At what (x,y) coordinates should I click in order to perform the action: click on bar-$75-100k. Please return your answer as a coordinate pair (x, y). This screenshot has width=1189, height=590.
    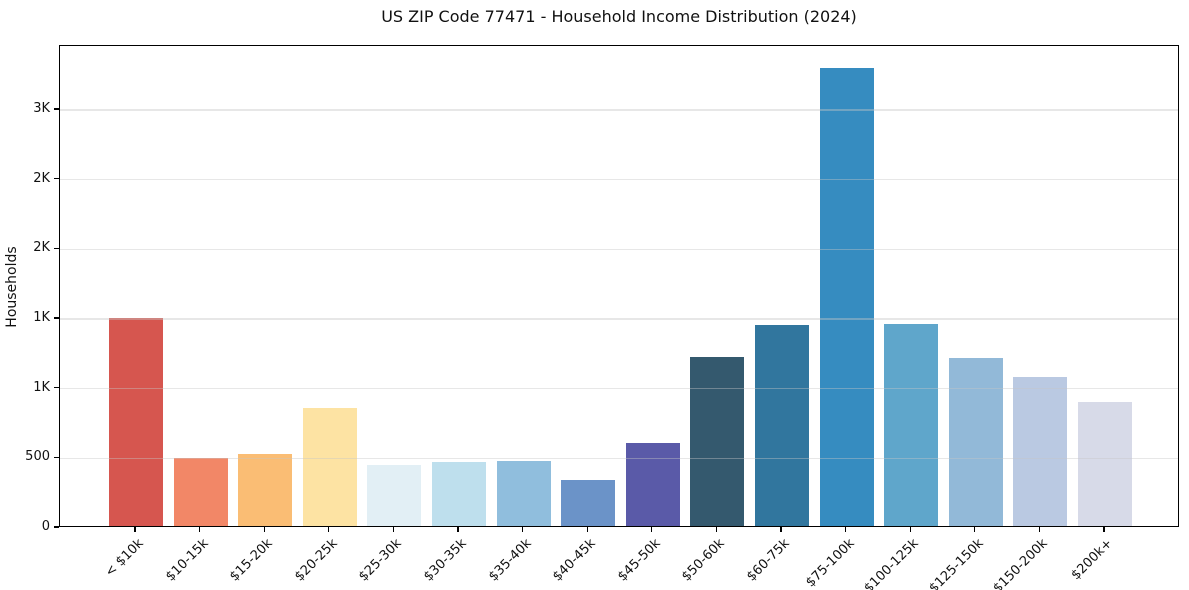
    Looking at the image, I should click on (846, 296).